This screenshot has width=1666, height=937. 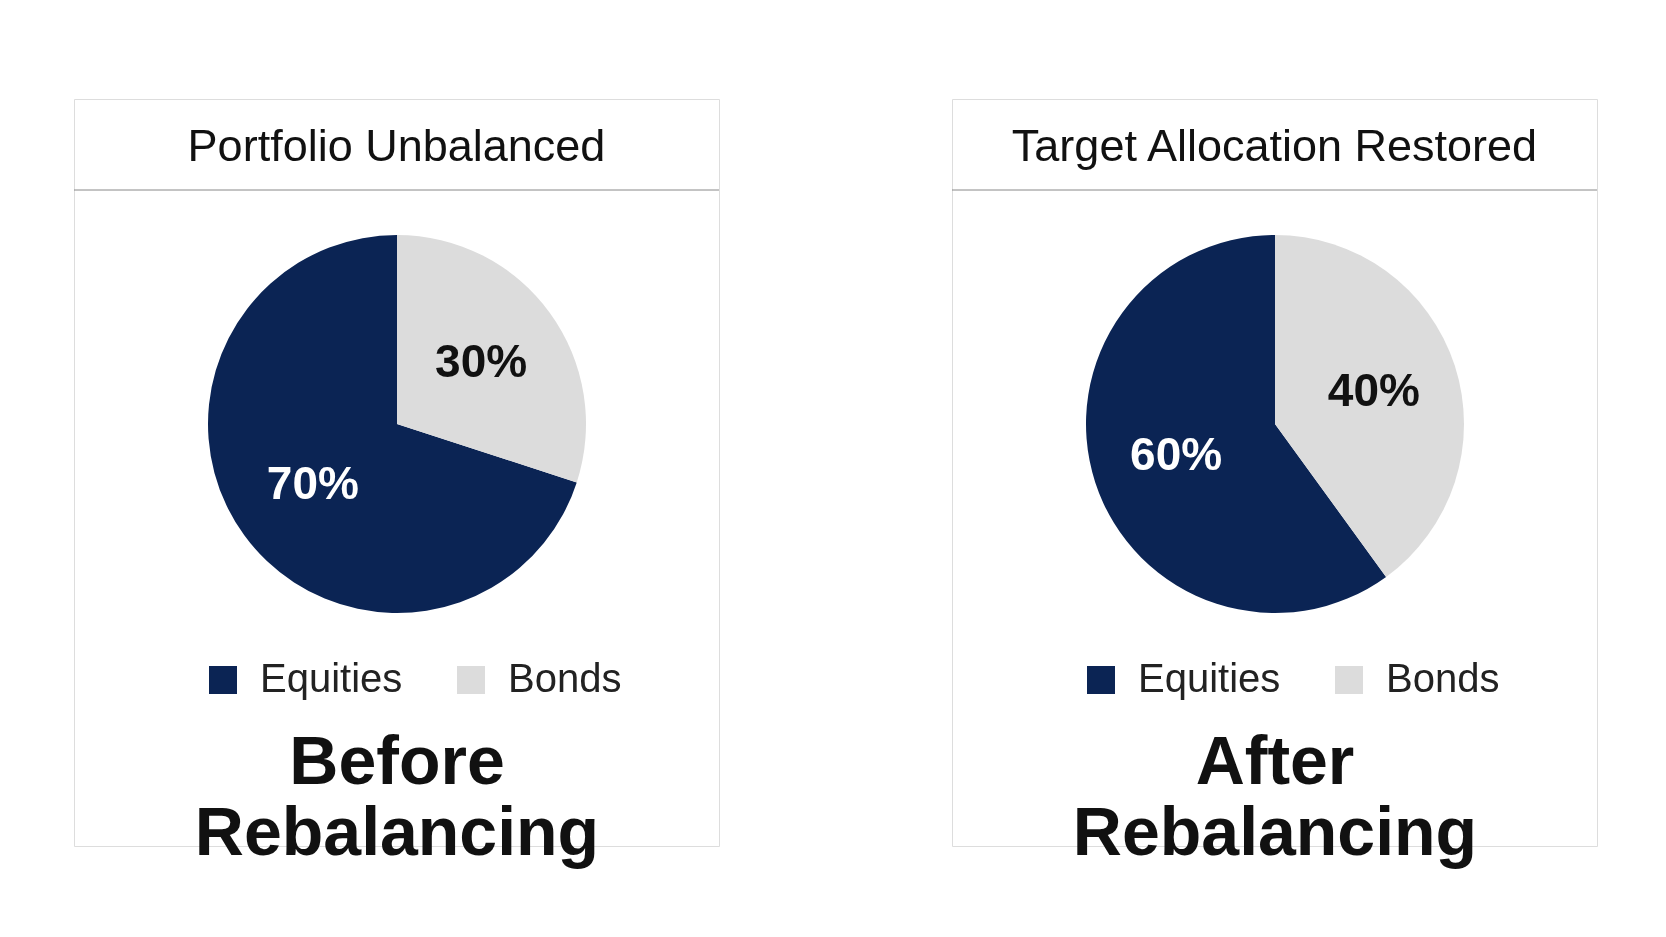 What do you see at coordinates (312, 483) in the screenshot?
I see `data-label: 70%` at bounding box center [312, 483].